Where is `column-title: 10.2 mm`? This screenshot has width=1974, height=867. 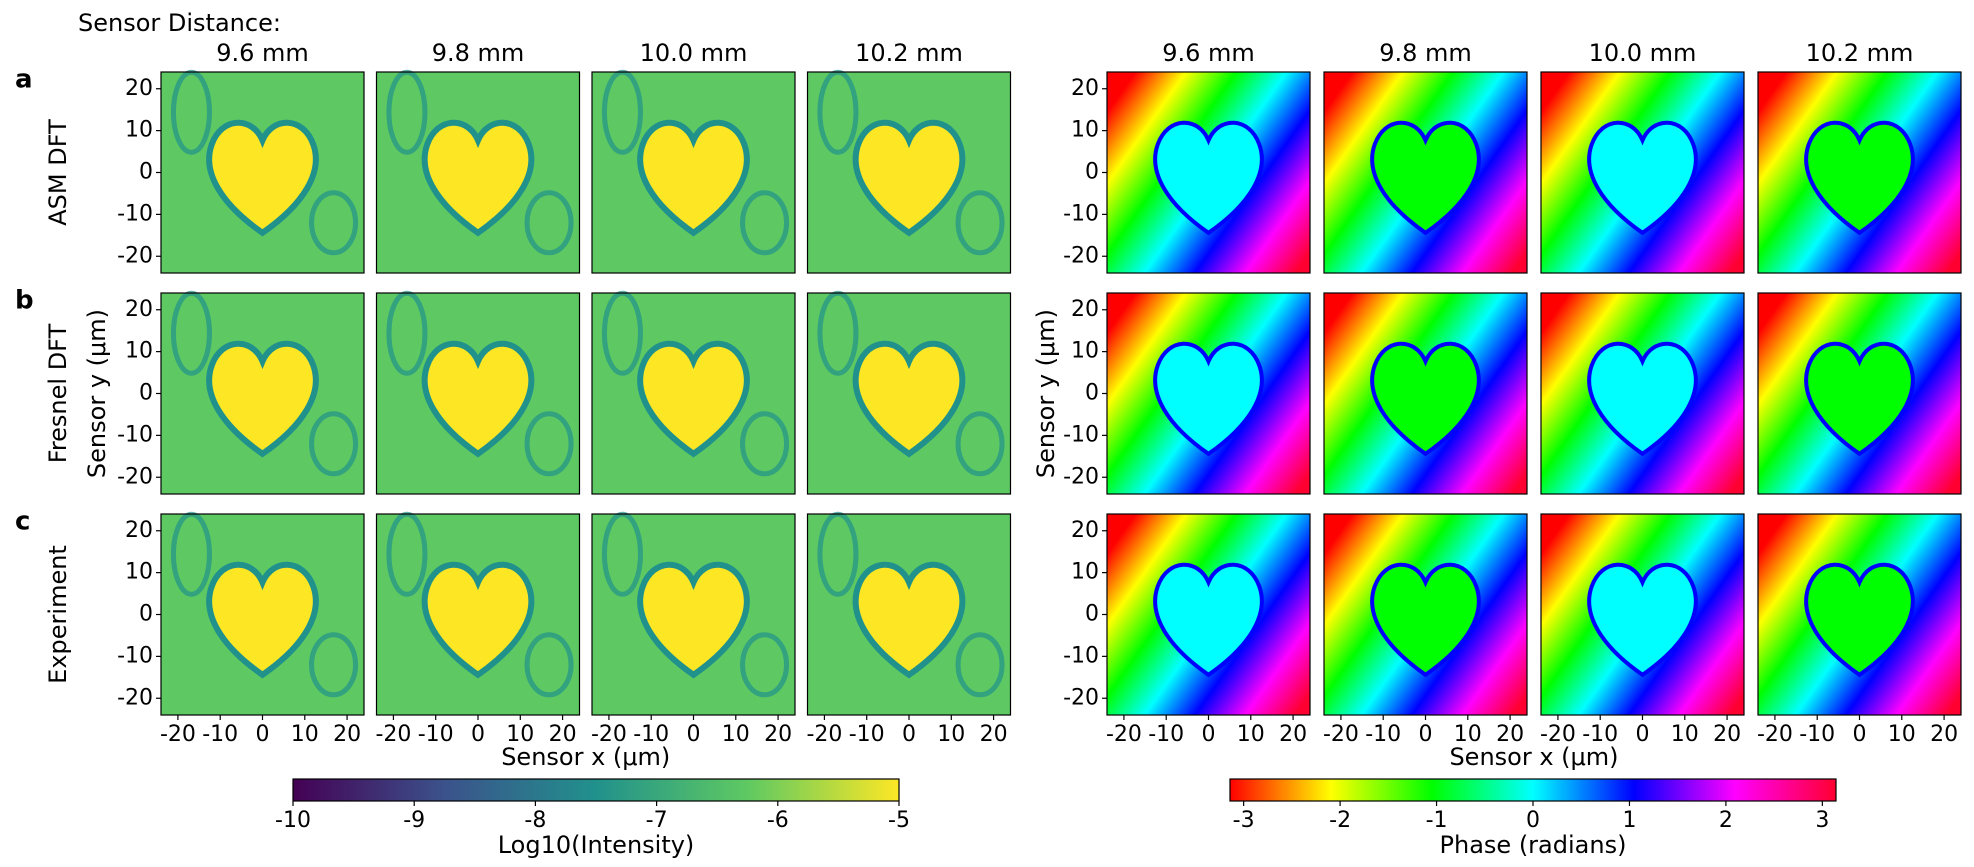 column-title: 10.2 mm is located at coordinates (1860, 53).